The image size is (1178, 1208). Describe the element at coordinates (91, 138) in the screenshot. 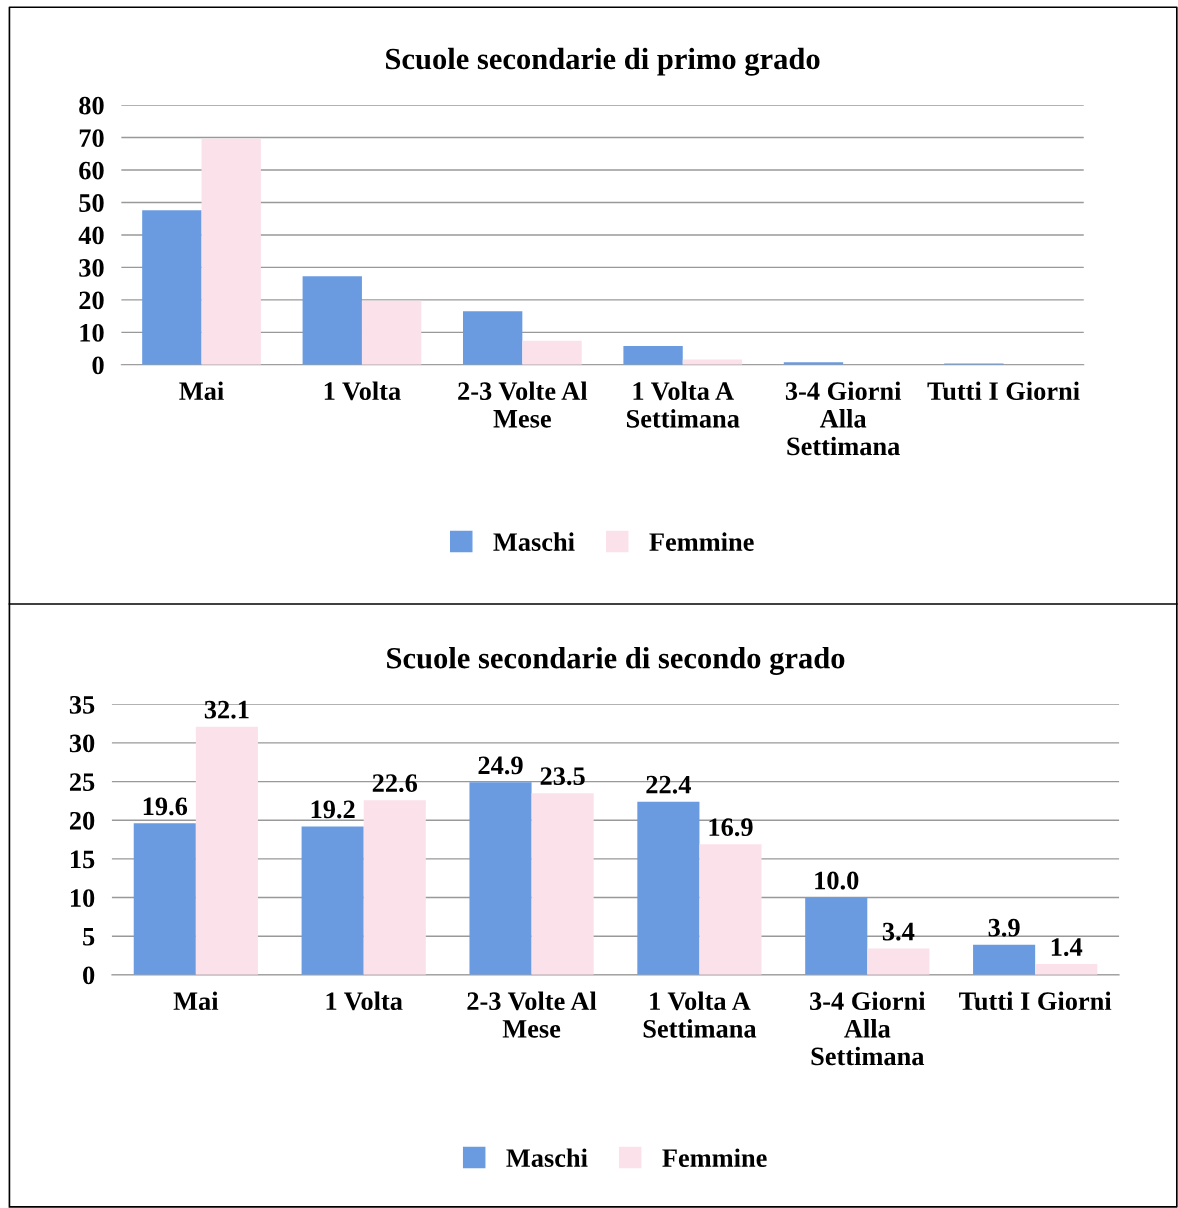

I see `y-tick-label: 70` at that location.